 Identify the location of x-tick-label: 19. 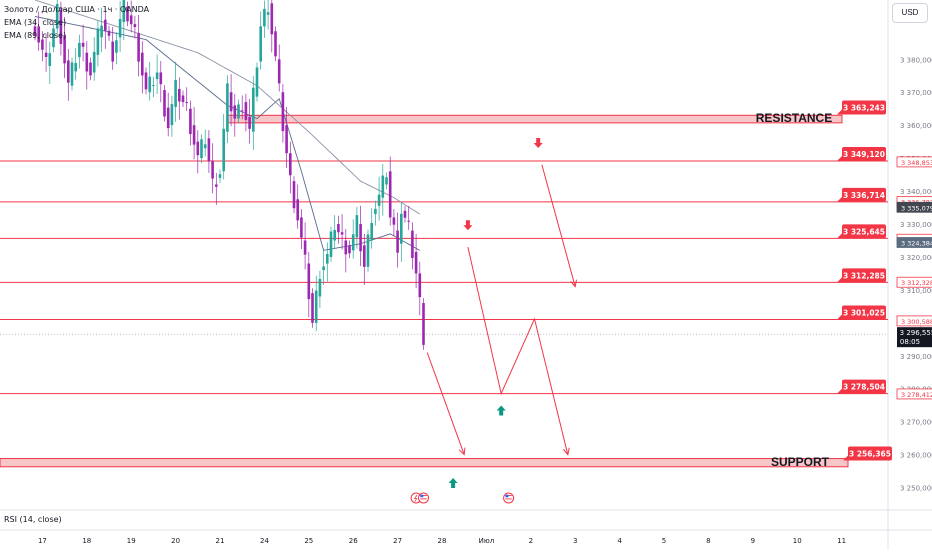
(131, 541).